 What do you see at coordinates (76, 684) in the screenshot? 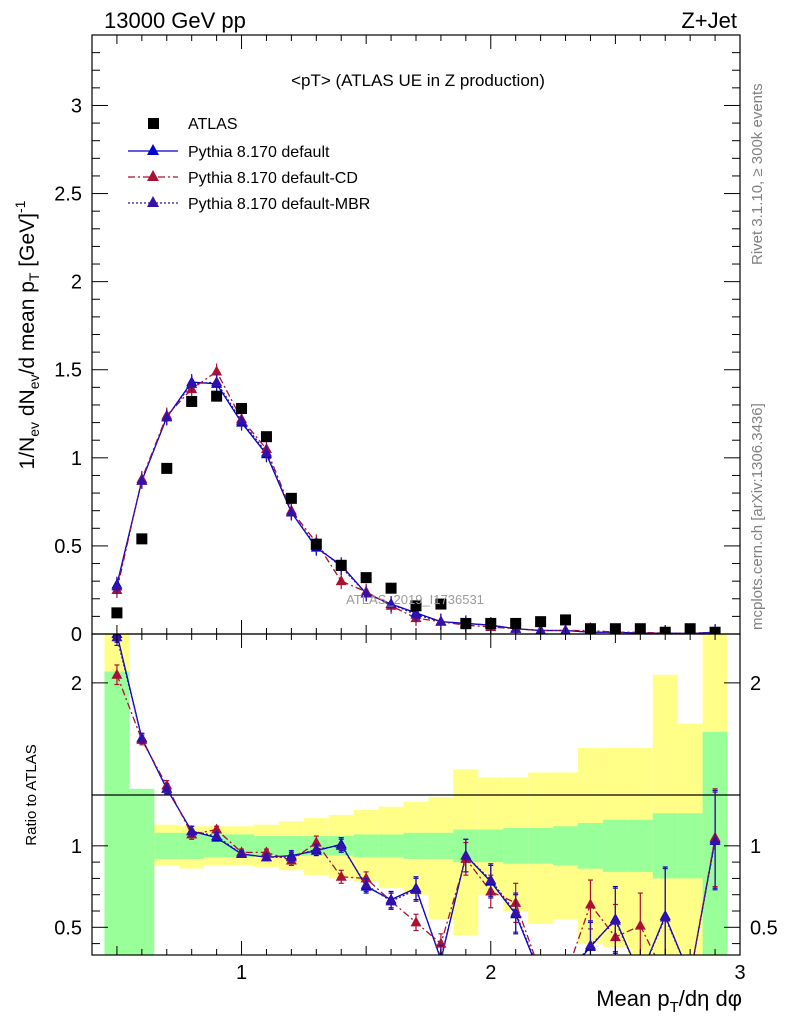
I see `ratio-y-tick-label: 2` at bounding box center [76, 684].